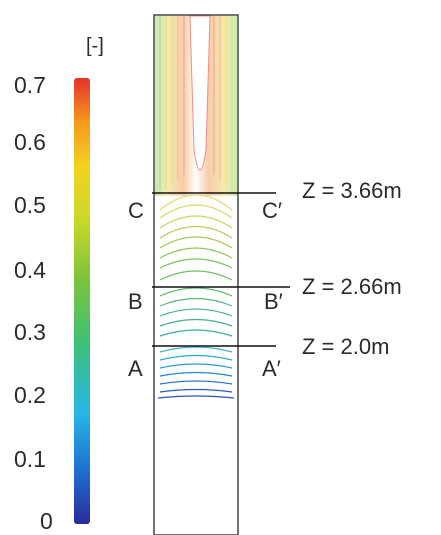 Image resolution: width=441 pixels, height=535 pixels. Describe the element at coordinates (30, 270) in the screenshot. I see `colorbar-tick: 0.4` at that location.